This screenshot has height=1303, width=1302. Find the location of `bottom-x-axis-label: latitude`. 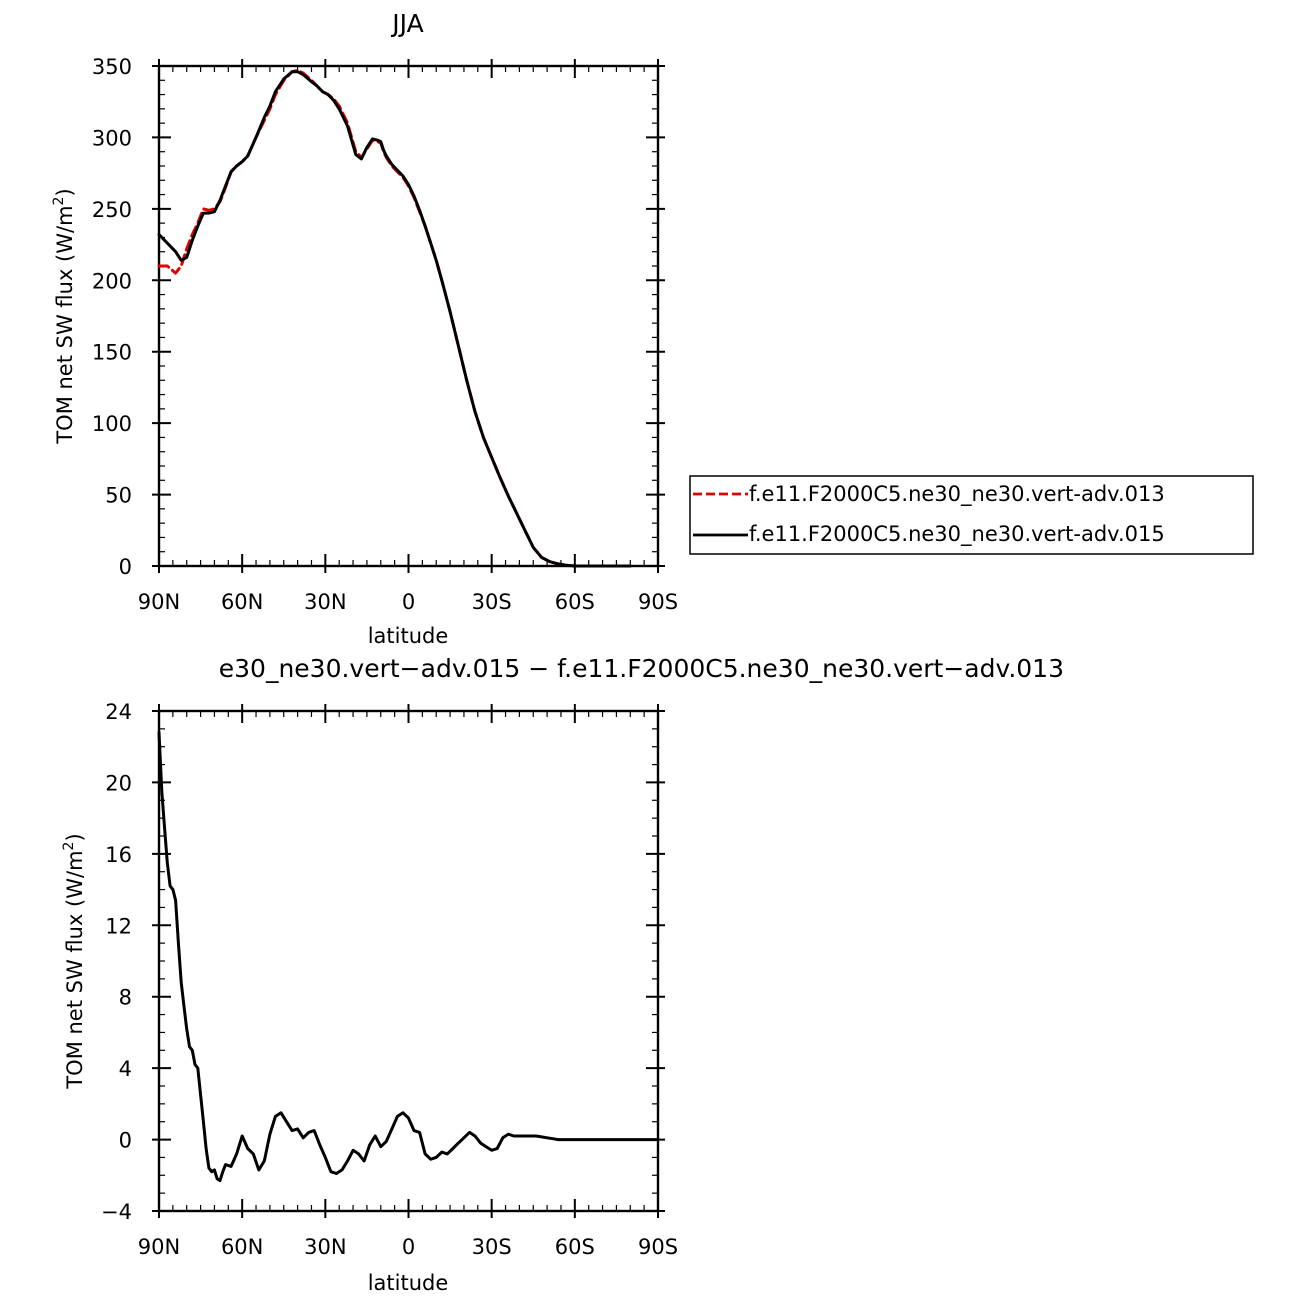

bottom-x-axis-label: latitude is located at coordinates (408, 1283).